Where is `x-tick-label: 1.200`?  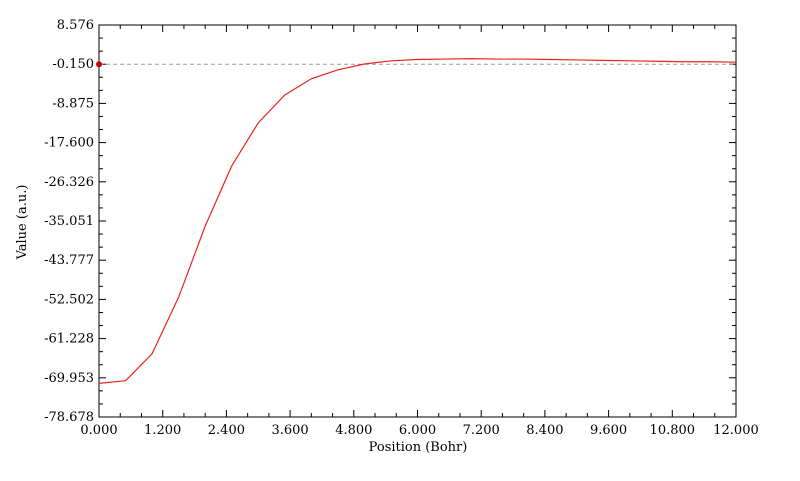
x-tick-label: 1.200 is located at coordinates (162, 430).